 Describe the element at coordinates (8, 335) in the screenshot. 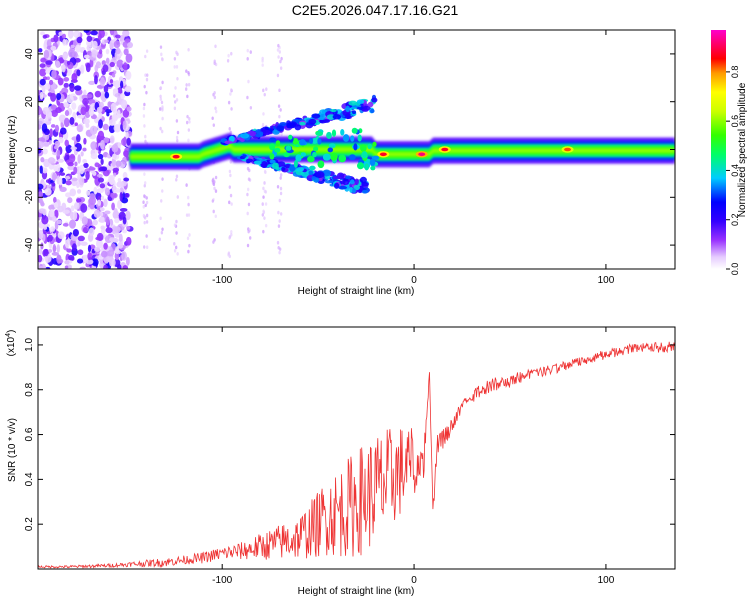

I see `snr-y-multiplier-exp: 4` at that location.